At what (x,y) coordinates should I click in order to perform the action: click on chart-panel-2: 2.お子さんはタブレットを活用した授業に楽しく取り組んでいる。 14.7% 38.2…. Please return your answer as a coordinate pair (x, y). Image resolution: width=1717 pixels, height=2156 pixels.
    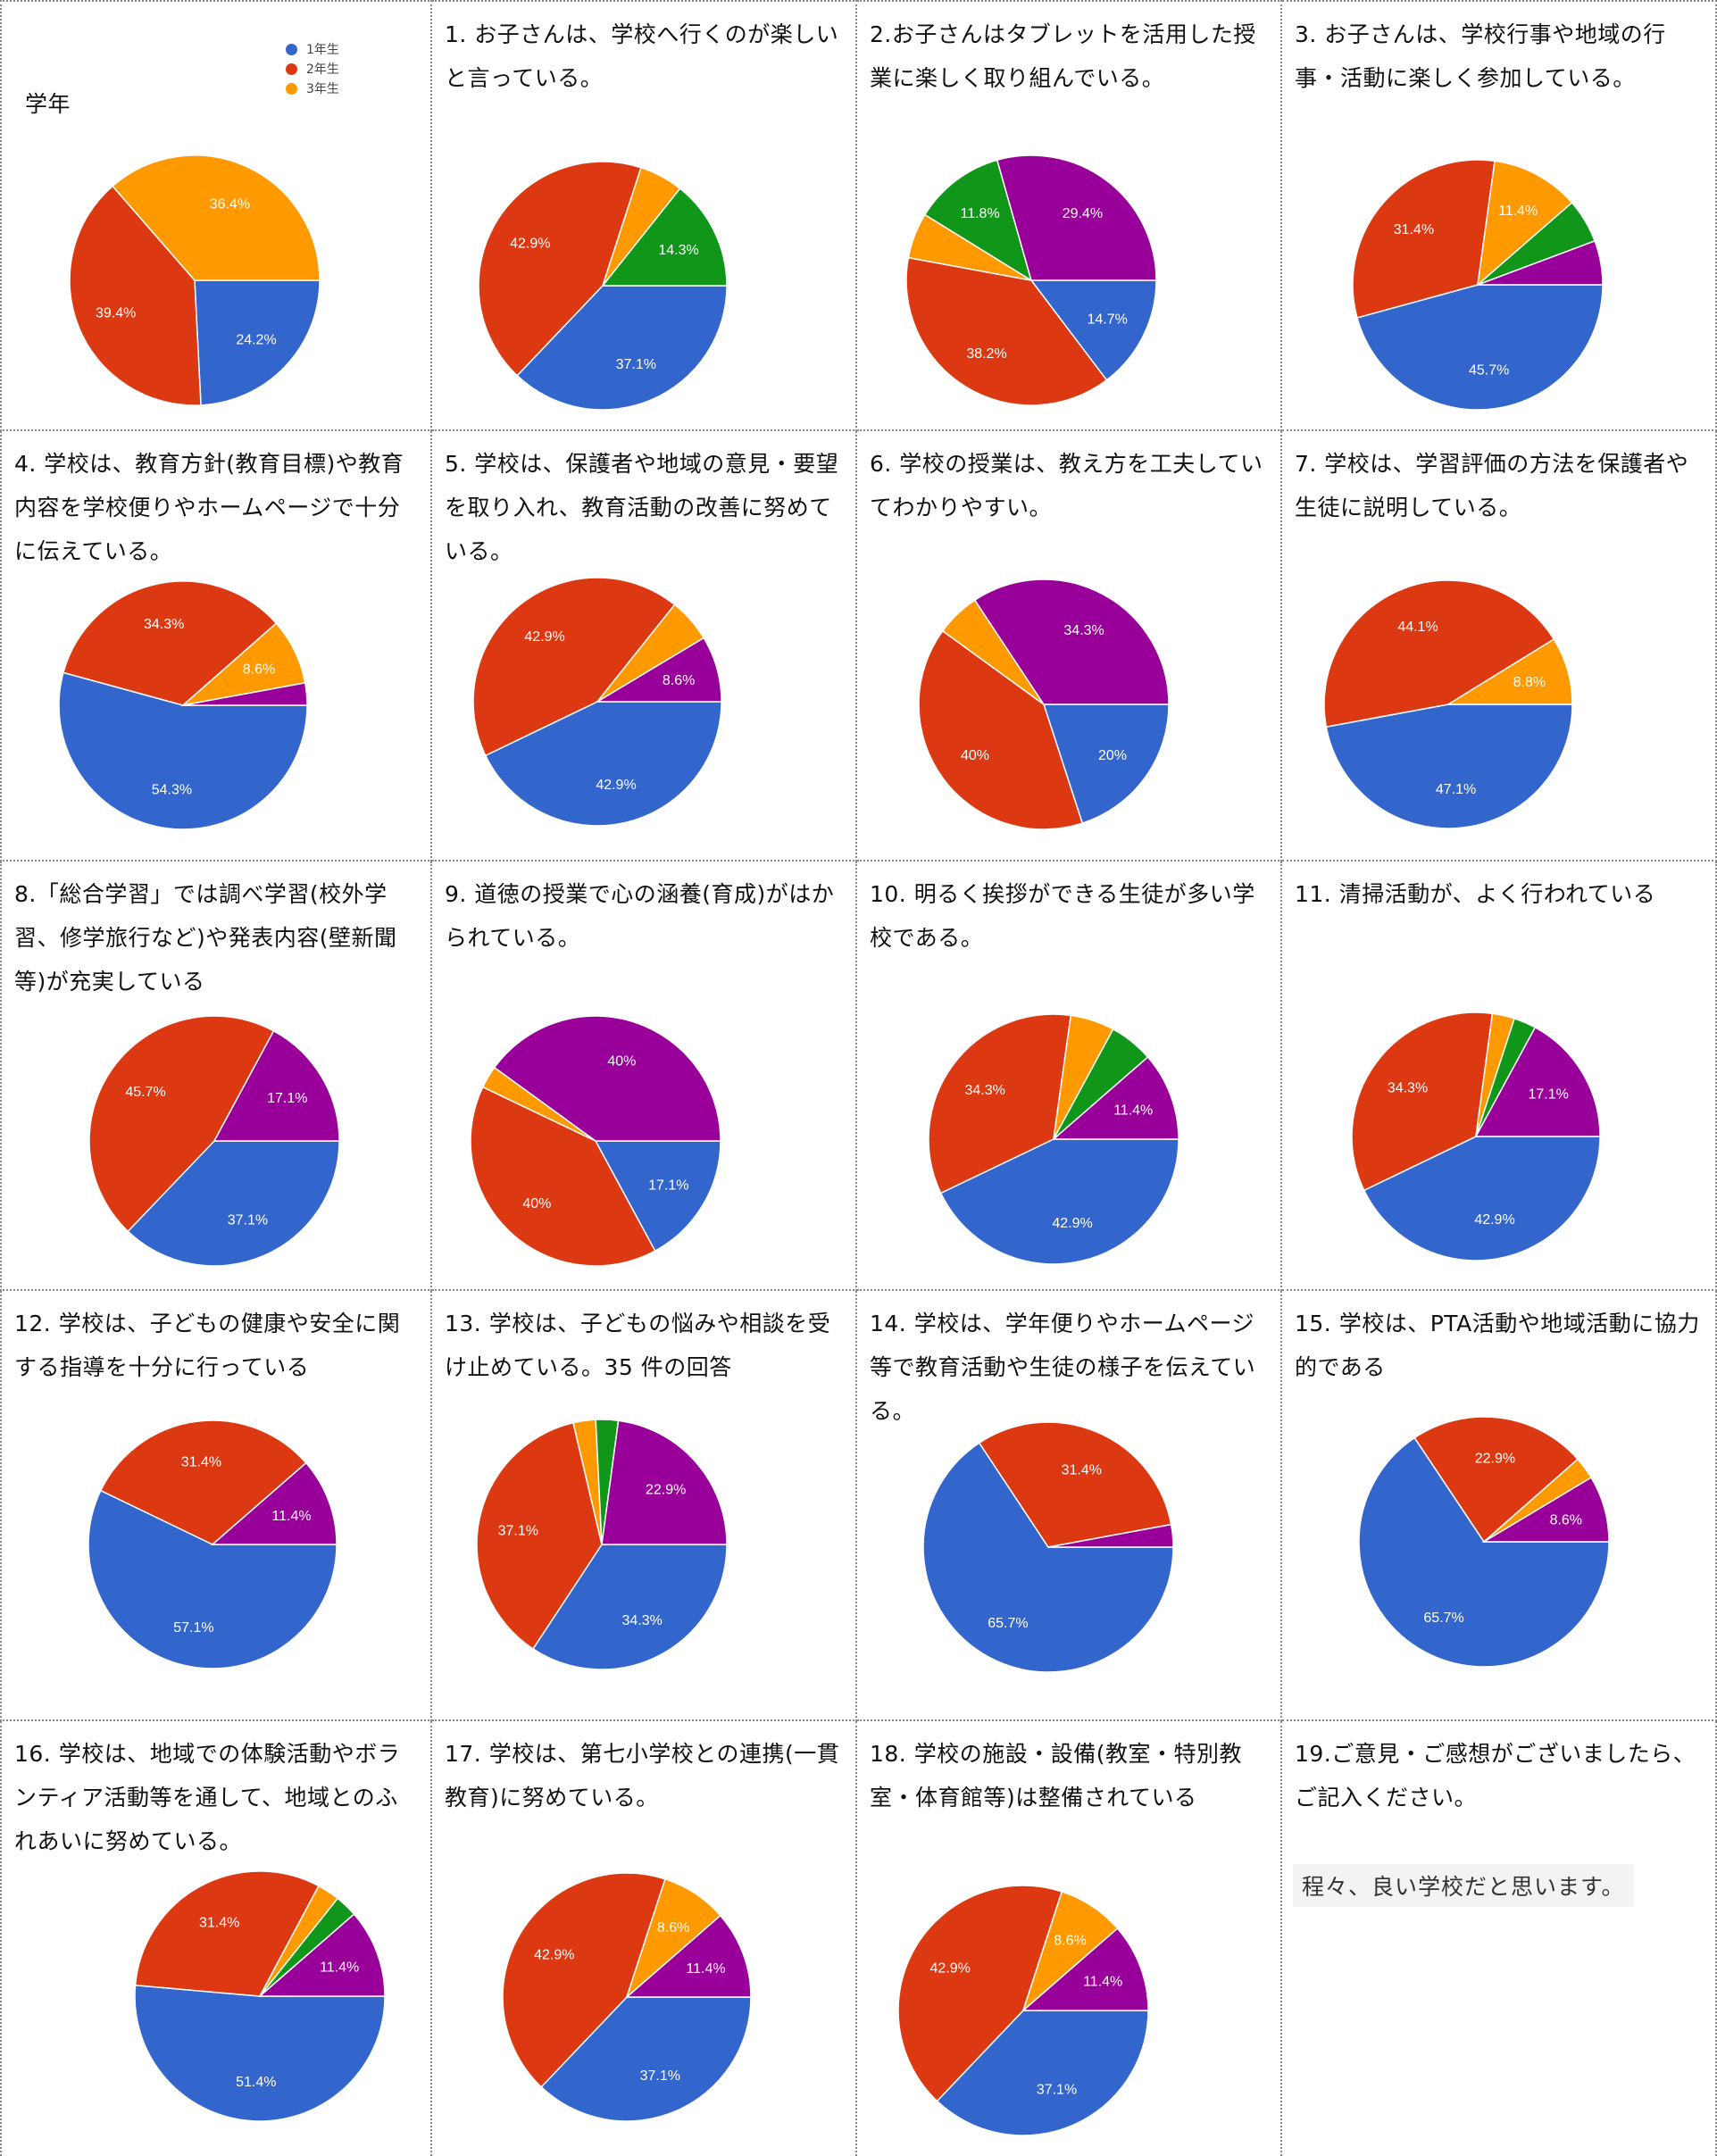
    Looking at the image, I should click on (1069, 215).